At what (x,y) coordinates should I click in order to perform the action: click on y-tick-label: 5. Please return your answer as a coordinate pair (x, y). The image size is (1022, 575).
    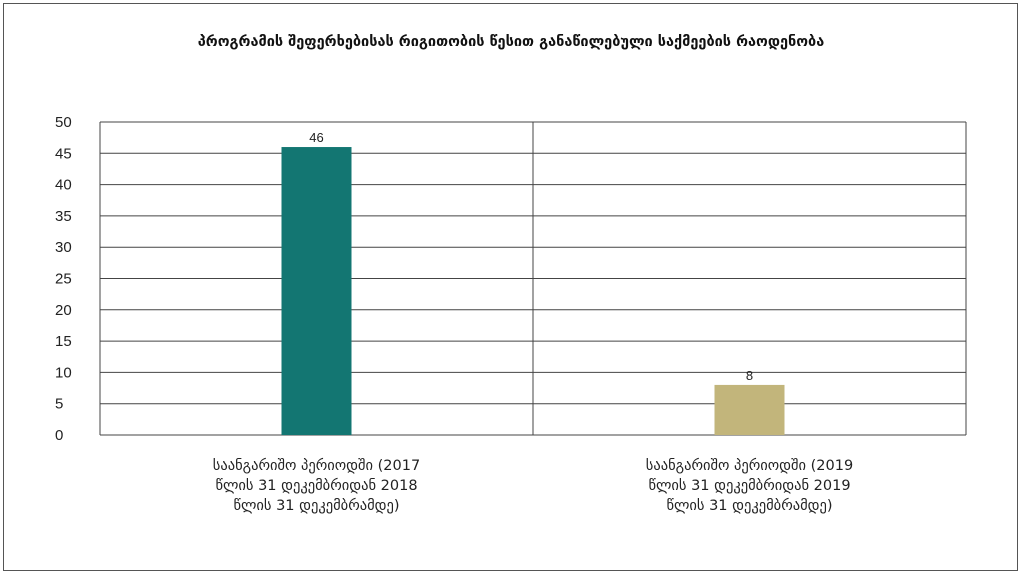
    Looking at the image, I should click on (59, 404).